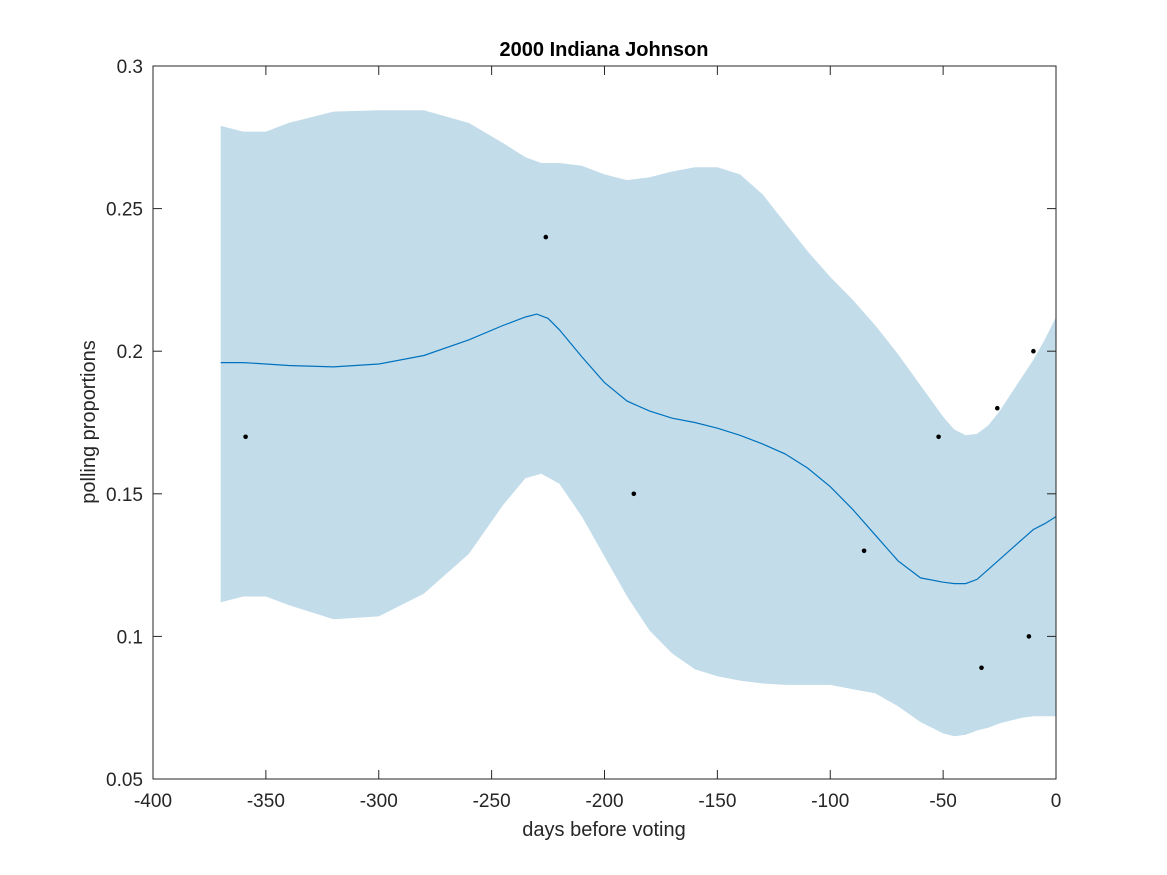 The height and width of the screenshot is (875, 1167). Describe the element at coordinates (130, 67) in the screenshot. I see `y-tick-label: 0.3` at that location.